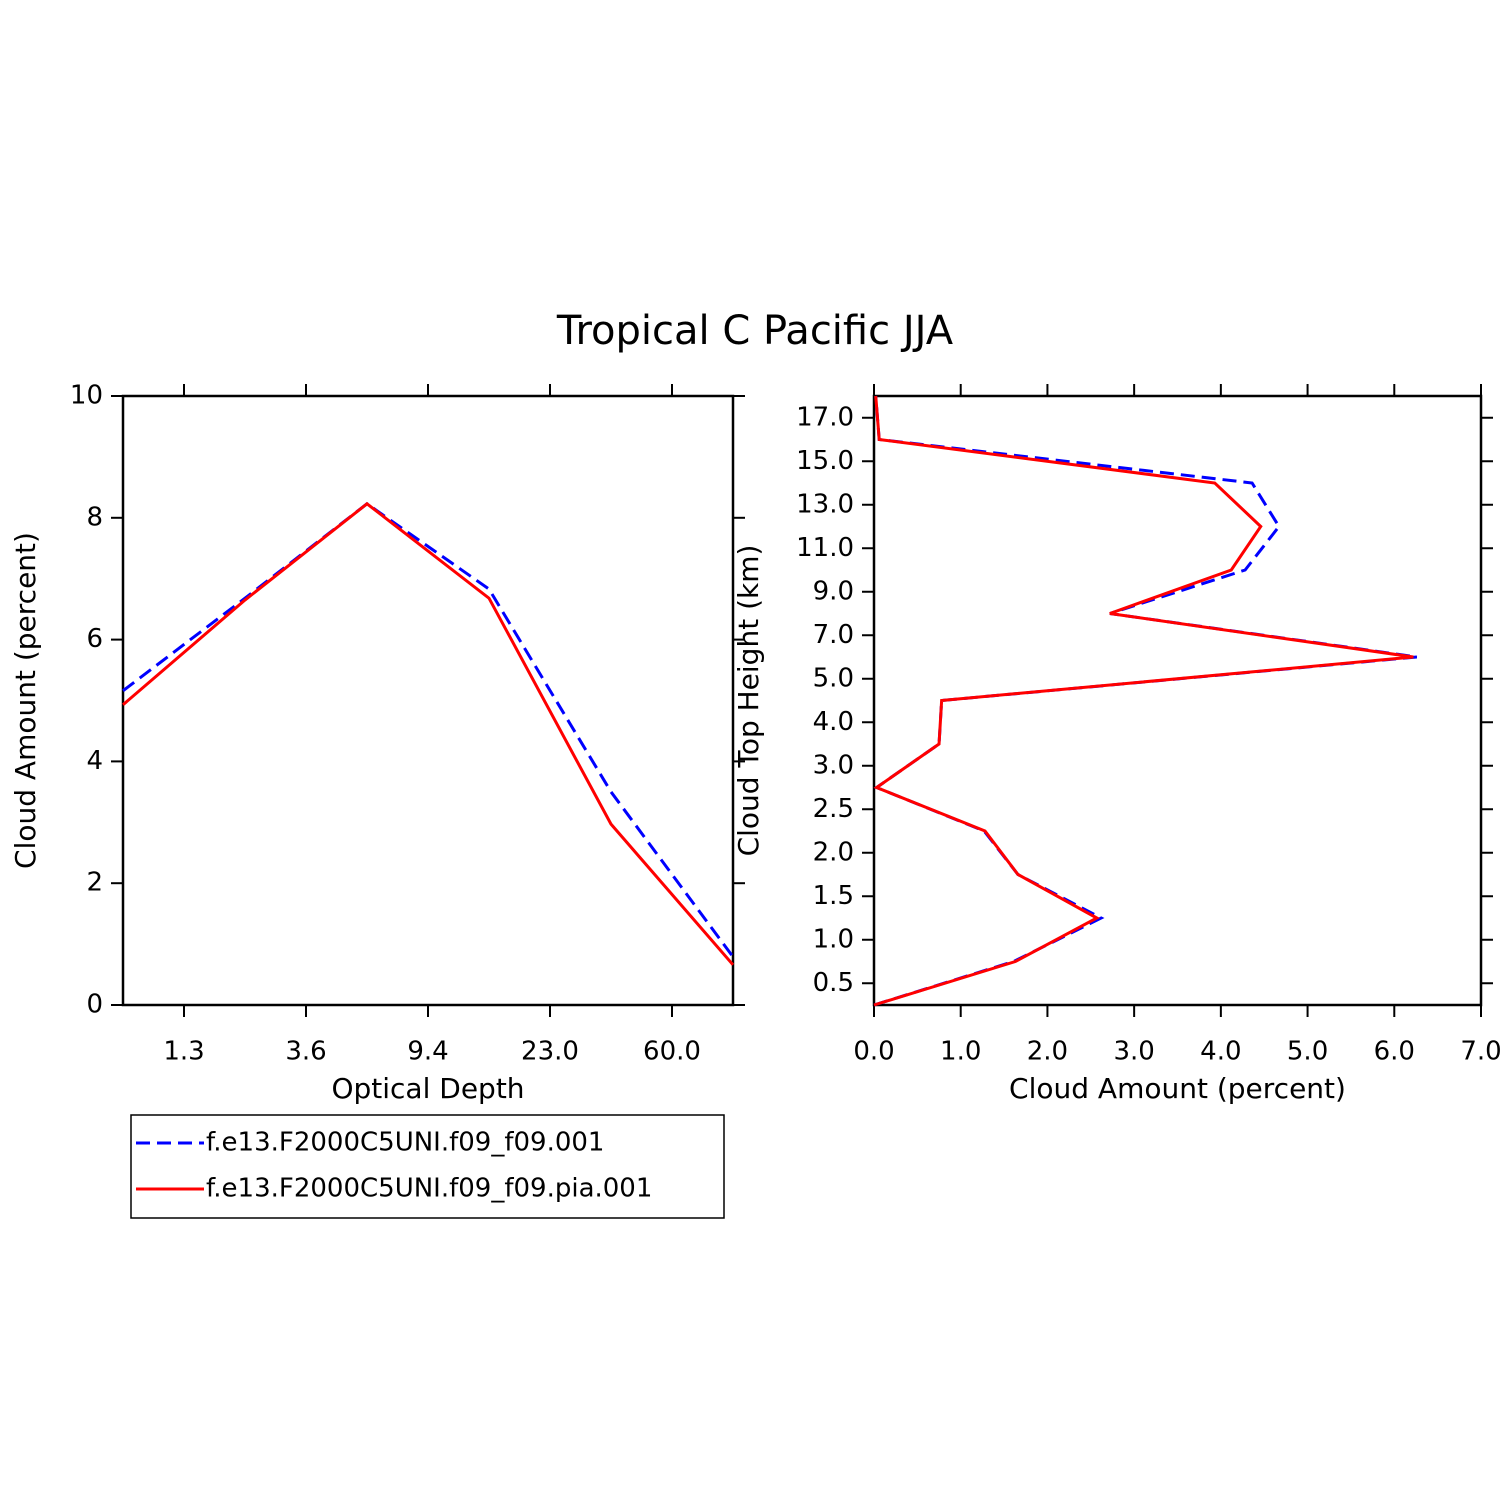 This screenshot has height=1510, width=1510. What do you see at coordinates (833, 852) in the screenshot?
I see `y-tick-label: 2.0` at bounding box center [833, 852].